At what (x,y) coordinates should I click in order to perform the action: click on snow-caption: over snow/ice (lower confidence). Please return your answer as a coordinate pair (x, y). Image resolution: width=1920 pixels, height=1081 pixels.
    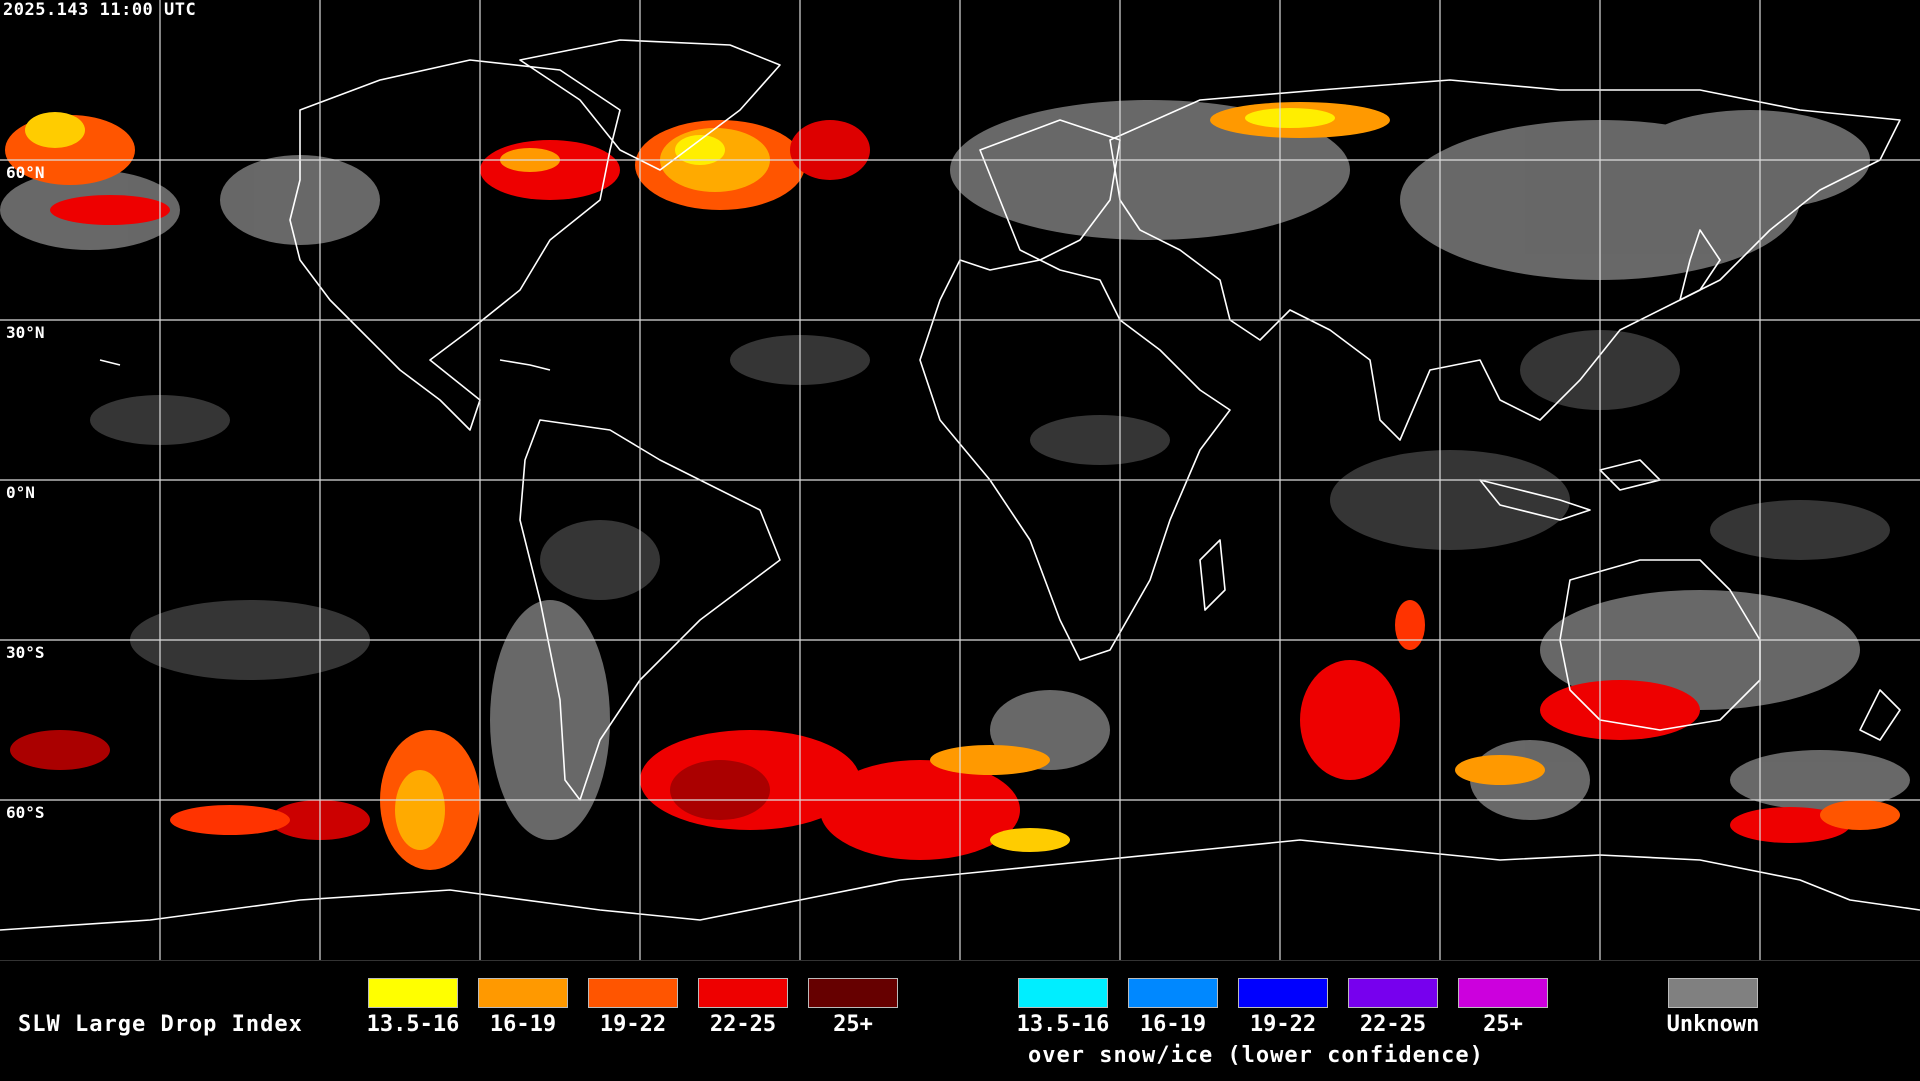
    Looking at the image, I should click on (1256, 1055).